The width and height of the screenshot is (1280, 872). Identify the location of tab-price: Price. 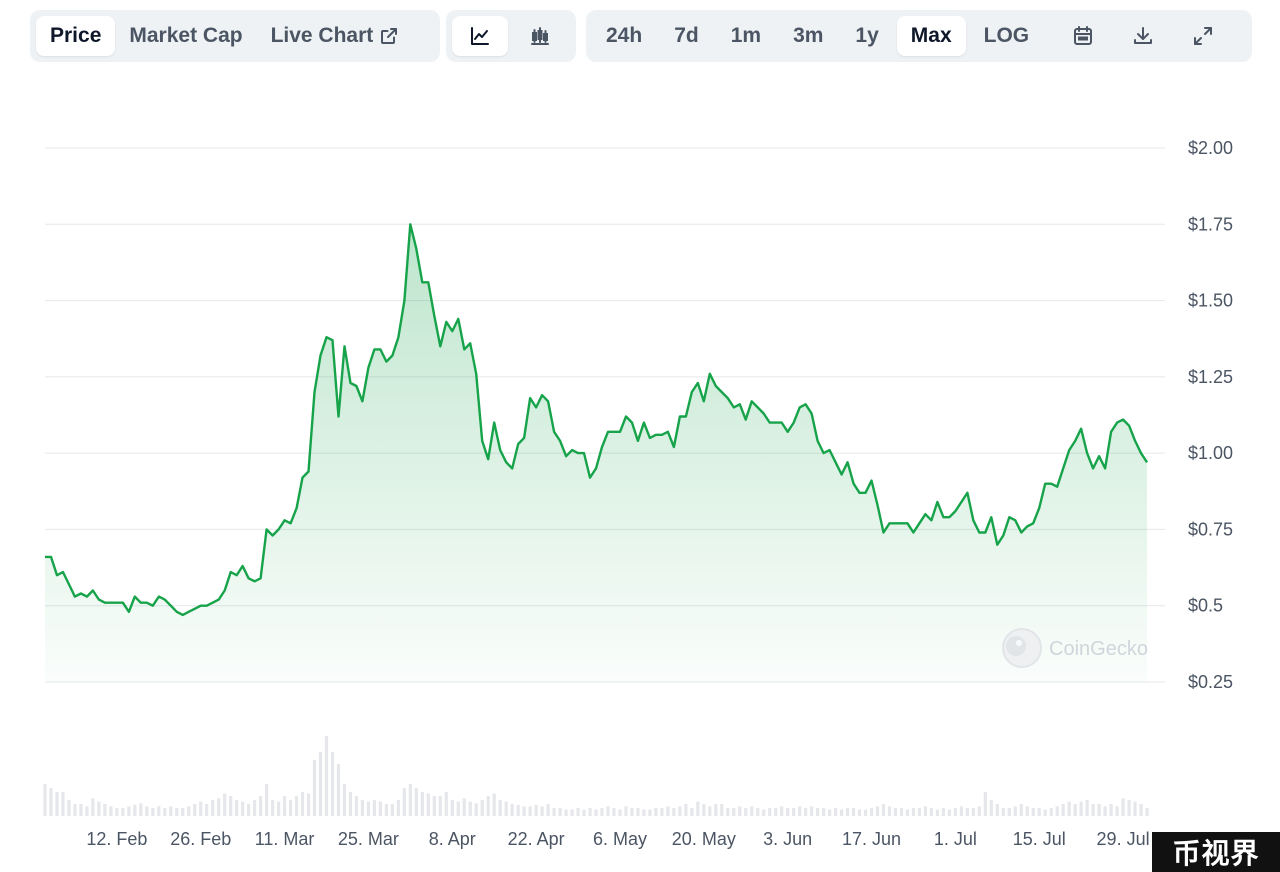
(76, 36).